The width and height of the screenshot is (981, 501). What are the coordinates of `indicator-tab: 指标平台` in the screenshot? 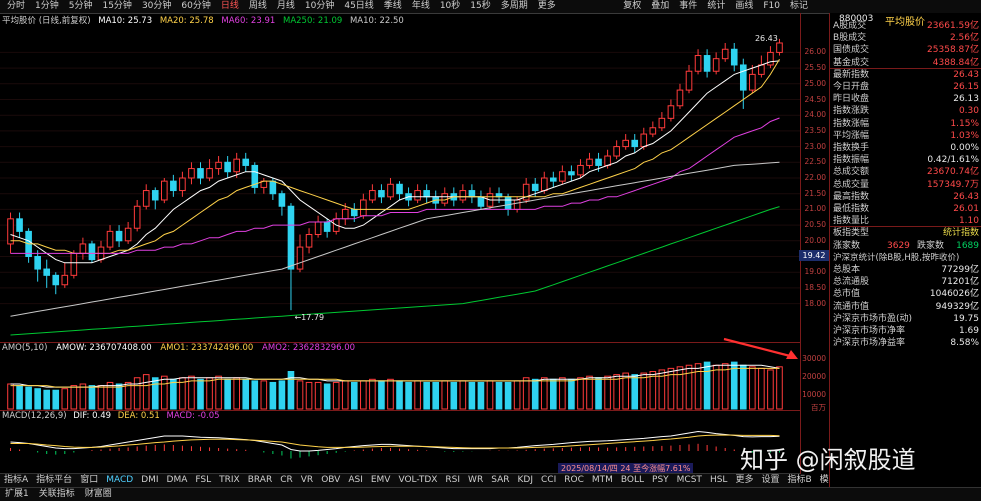 It's located at (54, 480).